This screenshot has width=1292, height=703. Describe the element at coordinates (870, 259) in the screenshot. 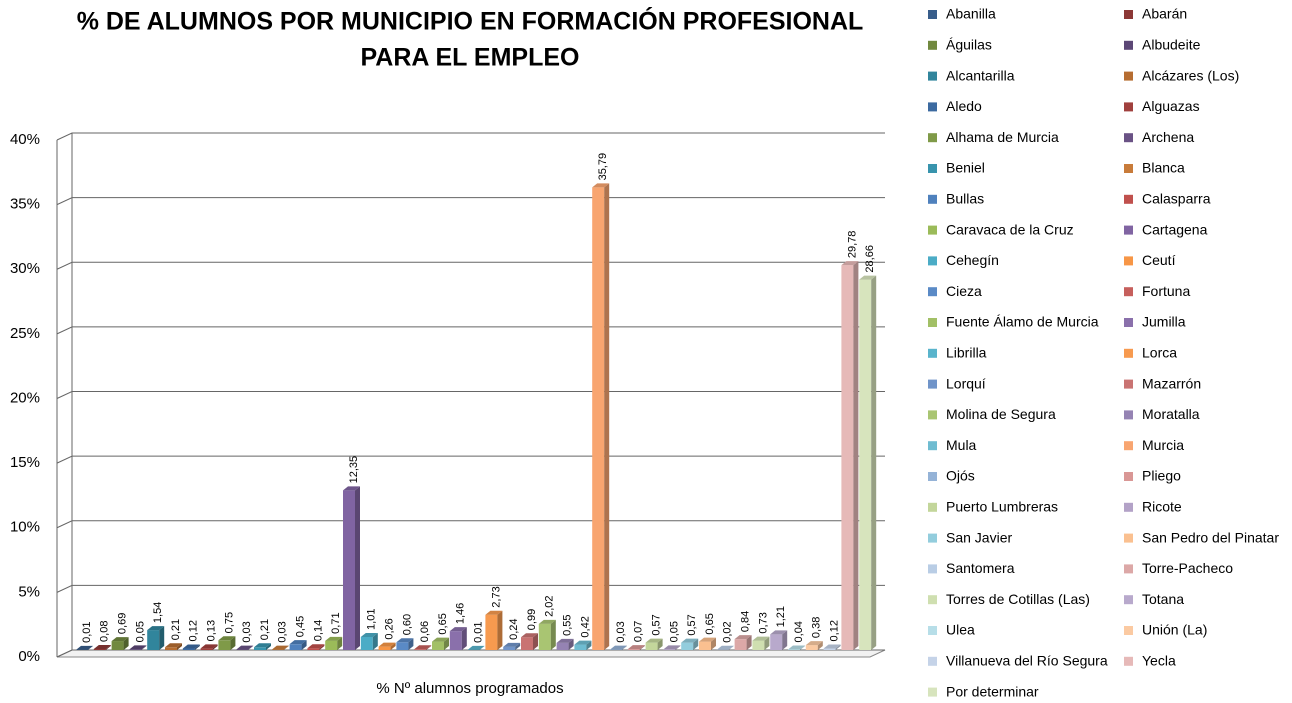

I see `data-label: 28,66` at that location.